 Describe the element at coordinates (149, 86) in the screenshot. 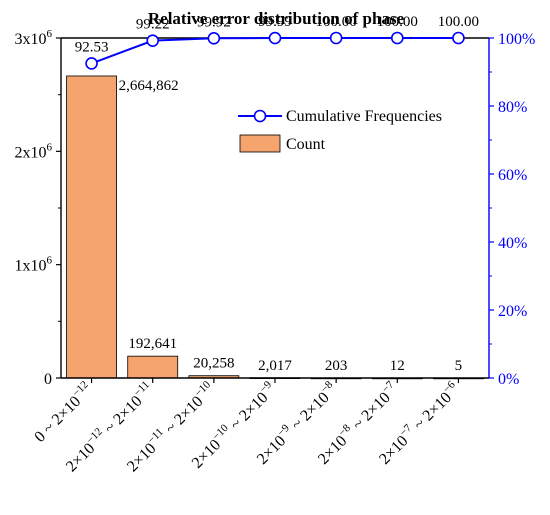

I see `bar-value-label-0: 2,664,862` at that location.